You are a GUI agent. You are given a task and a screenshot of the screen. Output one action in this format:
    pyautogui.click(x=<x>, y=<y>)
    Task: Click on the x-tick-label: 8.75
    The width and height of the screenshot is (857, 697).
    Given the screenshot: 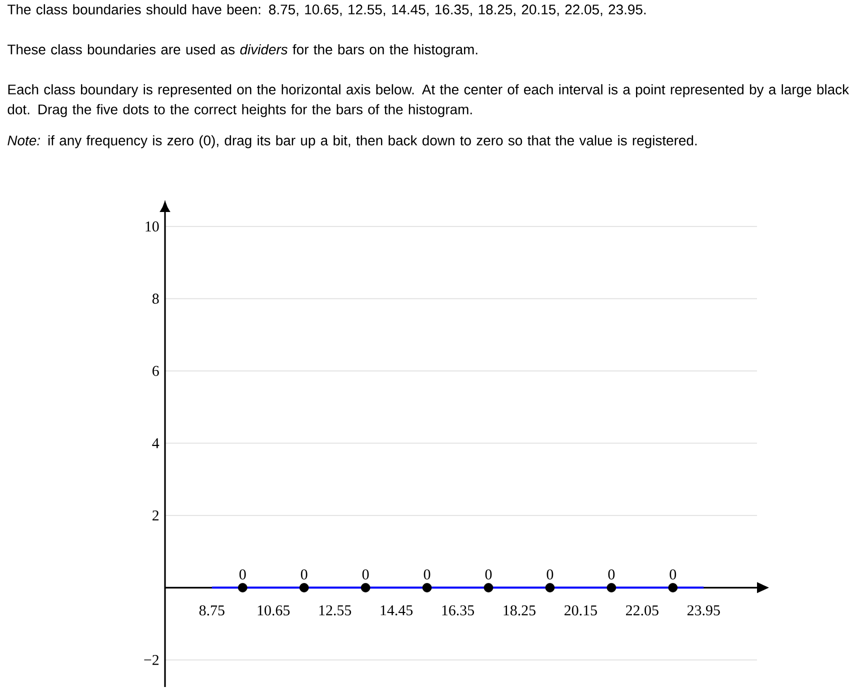 What is the action you would take?
    pyautogui.click(x=211, y=610)
    